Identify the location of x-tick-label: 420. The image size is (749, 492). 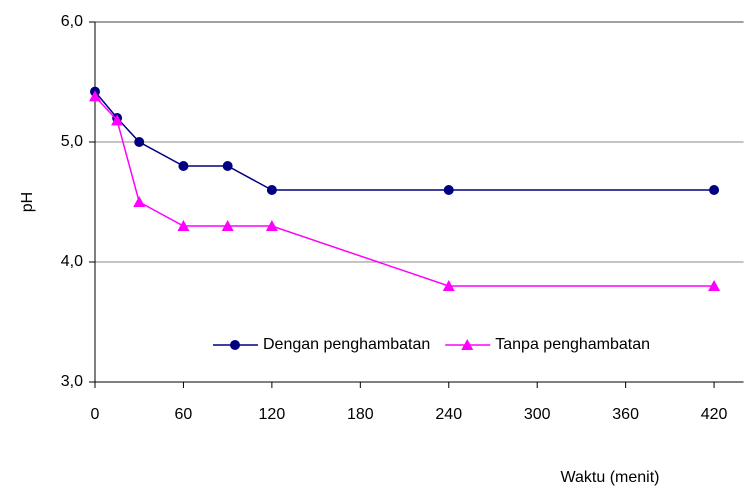
(714, 414).